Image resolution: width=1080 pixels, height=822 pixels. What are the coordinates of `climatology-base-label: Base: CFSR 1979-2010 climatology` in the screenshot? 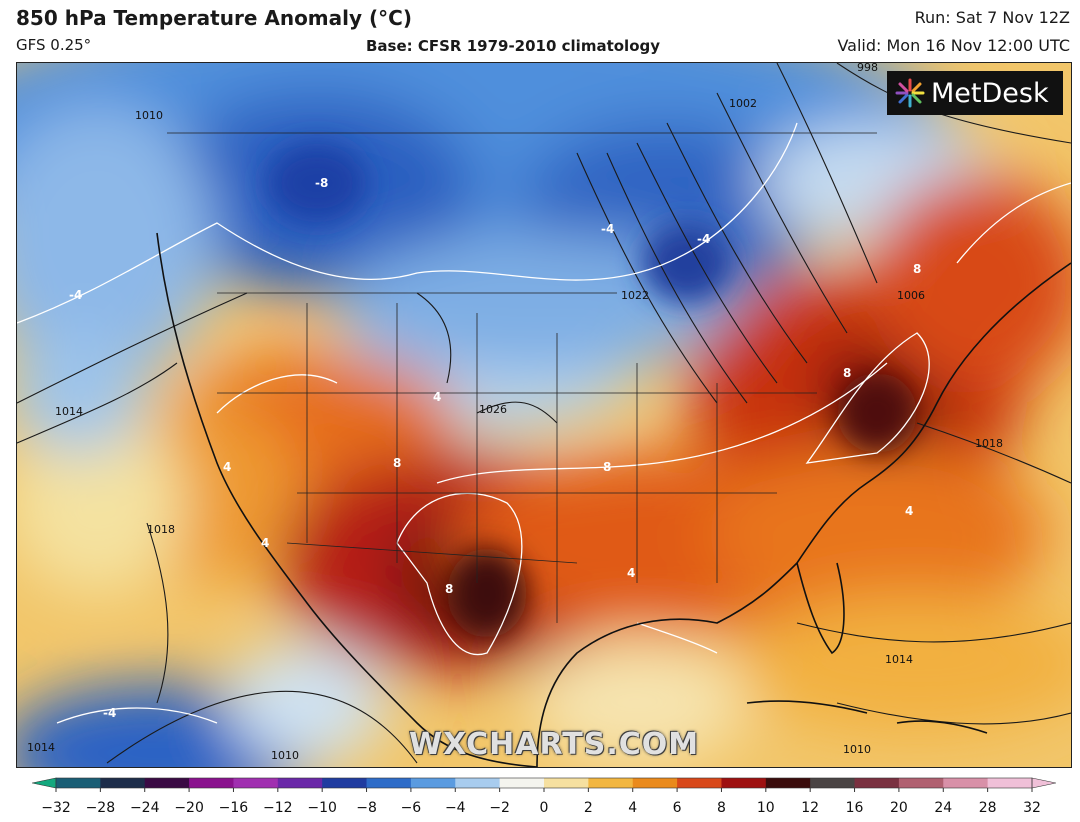 It's located at (513, 46).